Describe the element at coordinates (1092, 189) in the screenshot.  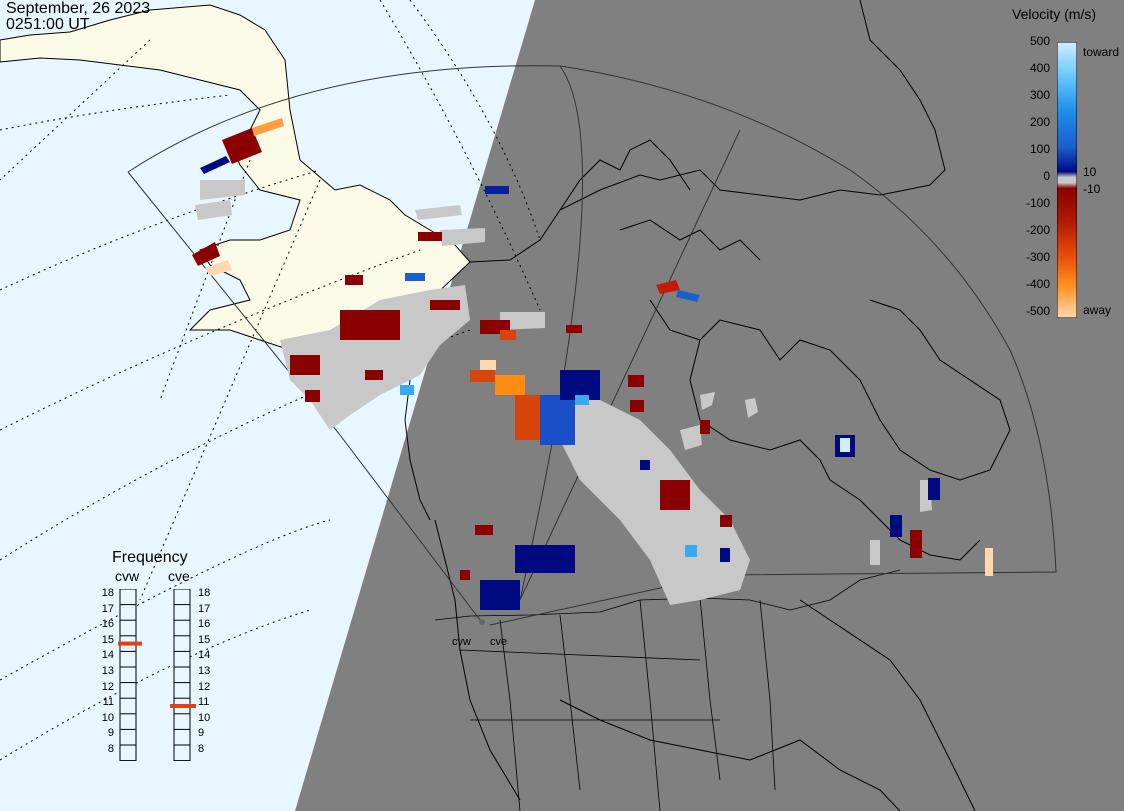
I see `small-negative-label: -10` at that location.